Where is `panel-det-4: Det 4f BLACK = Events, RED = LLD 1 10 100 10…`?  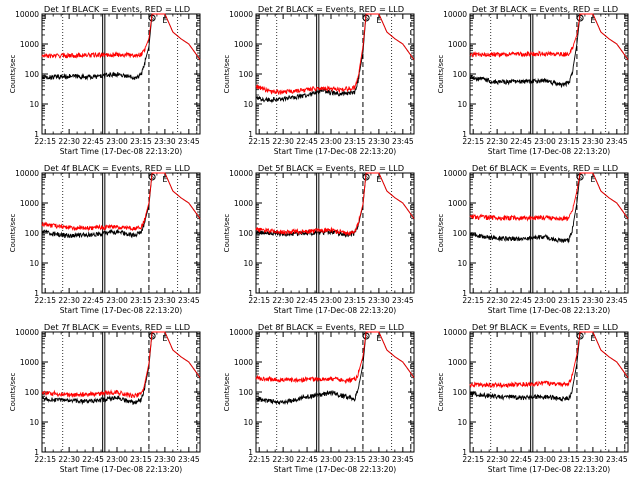 panel-det-4: Det 4f BLACK = Events, RED = LLD 1 10 100 10… is located at coordinates (105, 239).